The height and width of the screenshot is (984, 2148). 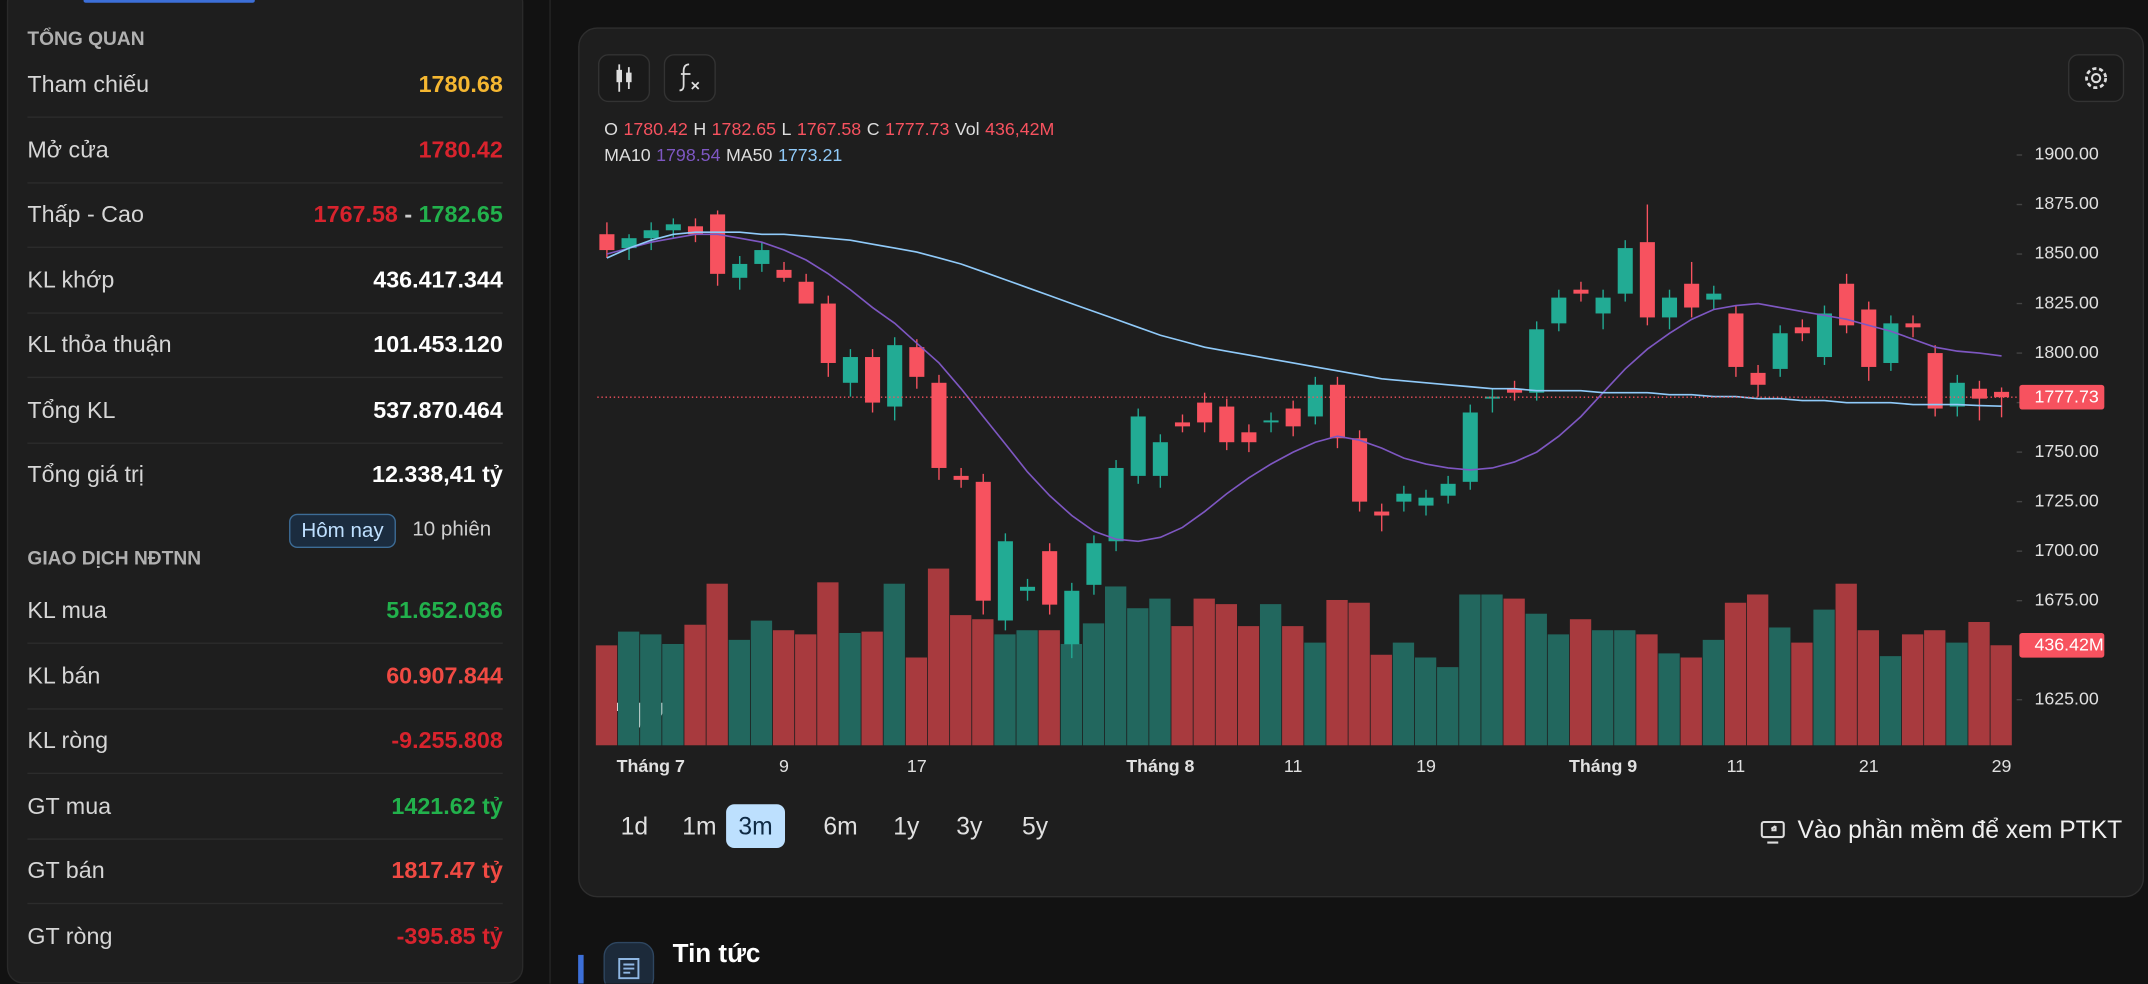 I want to click on value: 1767.58 - 1782.65, so click(x=408, y=214).